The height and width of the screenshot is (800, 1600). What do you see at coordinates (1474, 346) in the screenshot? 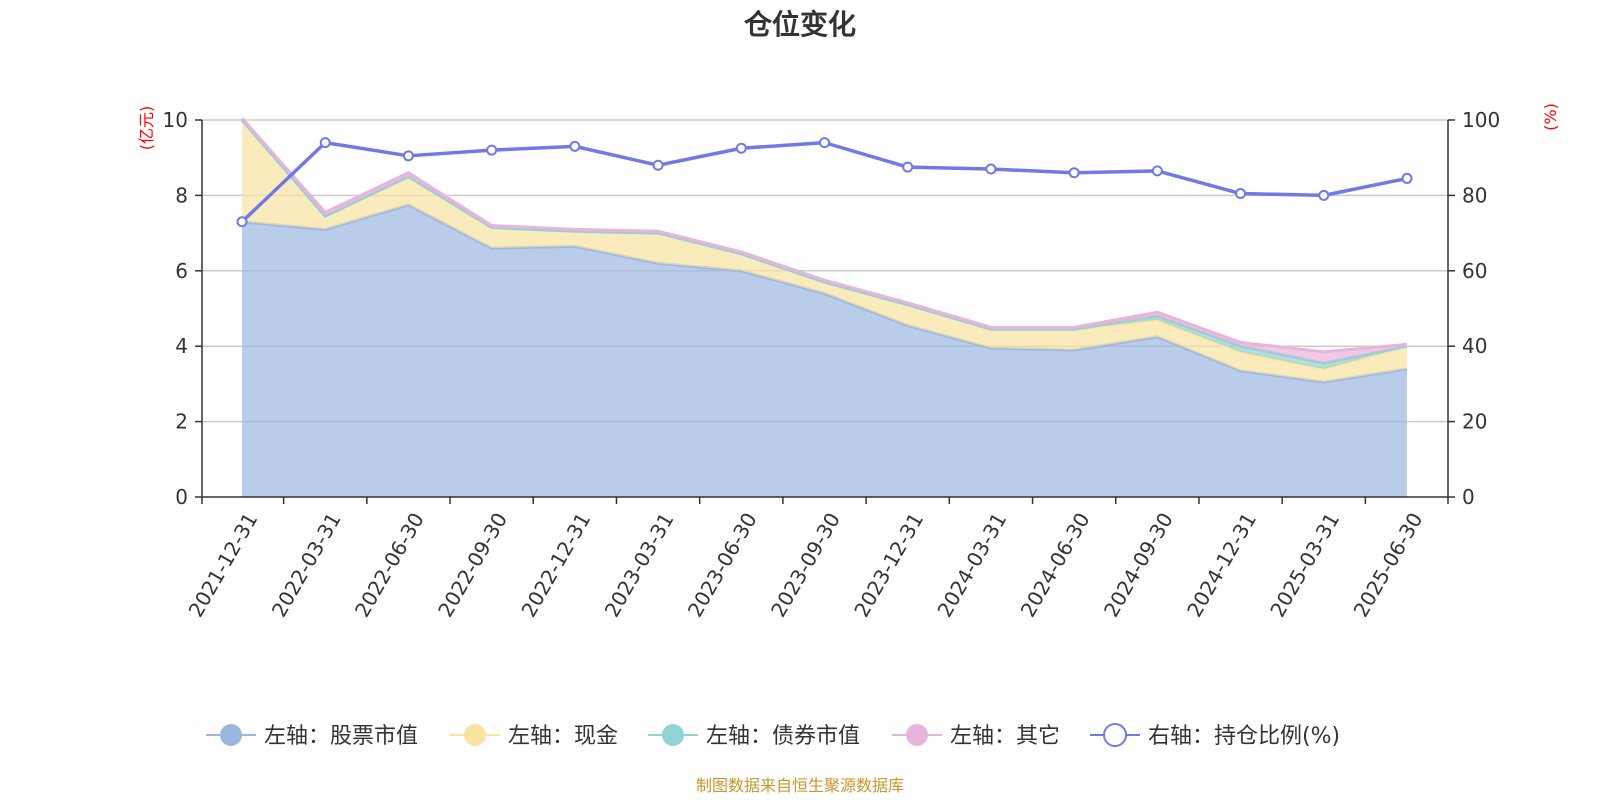
I see `right-tick-label: 40` at bounding box center [1474, 346].